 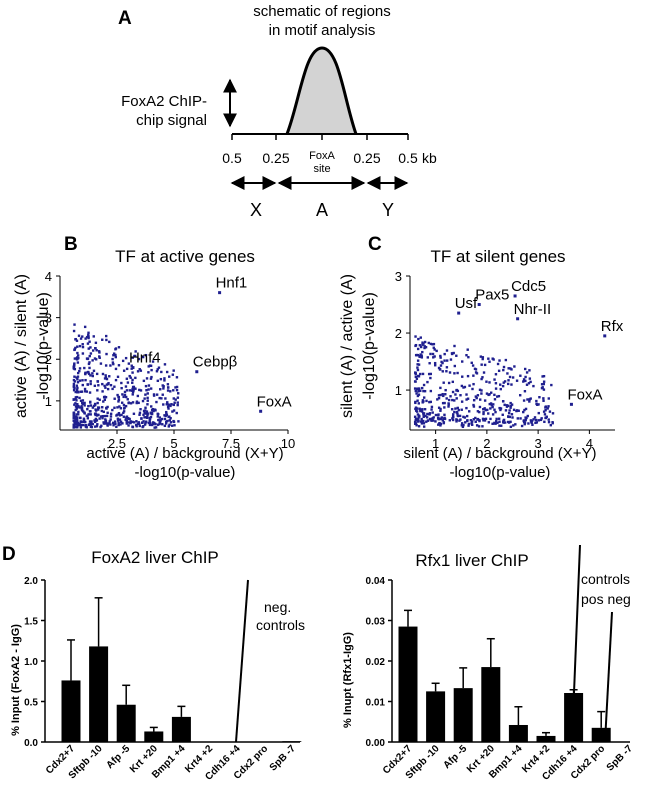 I want to click on x-tick-label: 2.5, so click(x=117, y=443).